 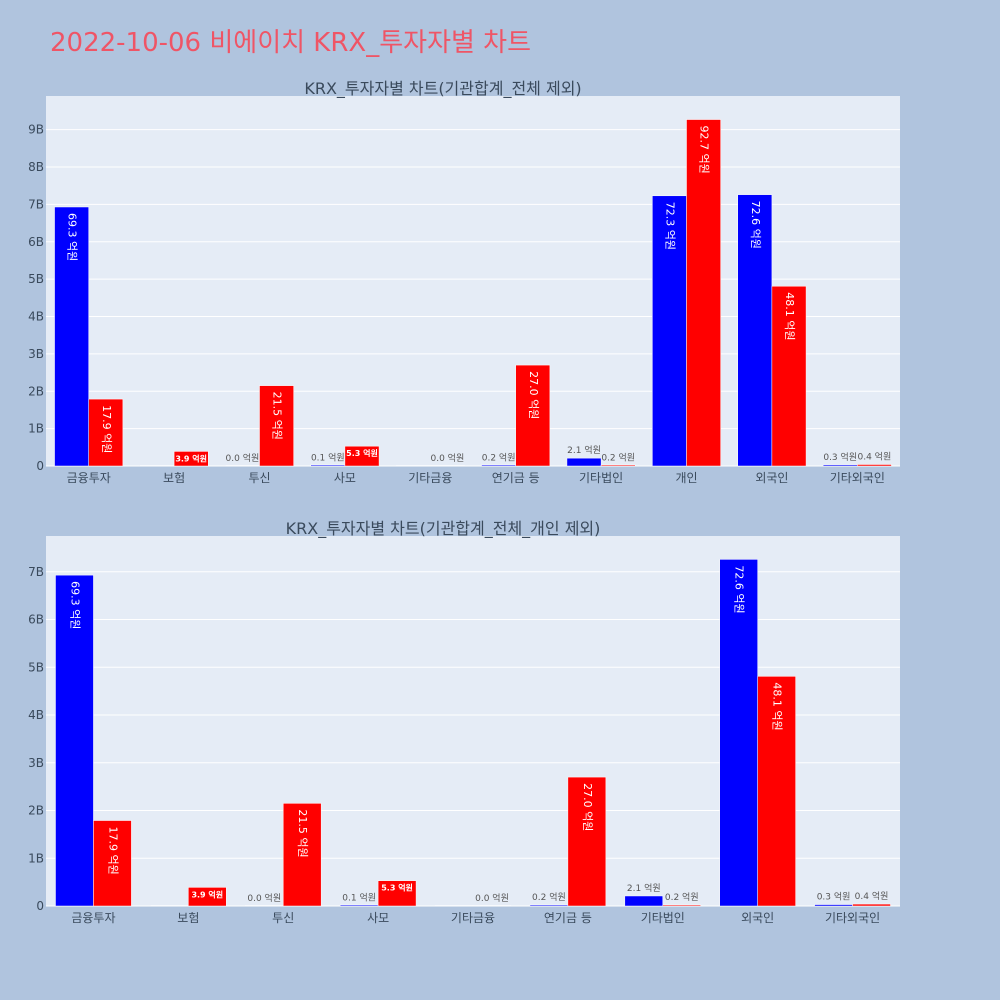 I want to click on page-title: 2022-10-06 비에이치 KRX_투자자별 차트, so click(x=291, y=43).